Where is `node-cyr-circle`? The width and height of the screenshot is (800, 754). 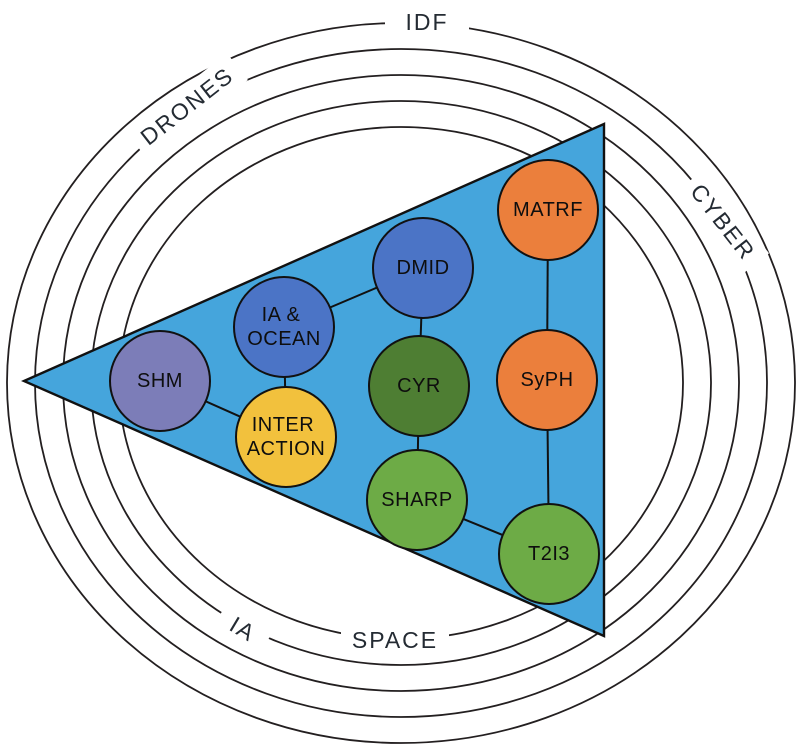
node-cyr-circle is located at coordinates (419, 386).